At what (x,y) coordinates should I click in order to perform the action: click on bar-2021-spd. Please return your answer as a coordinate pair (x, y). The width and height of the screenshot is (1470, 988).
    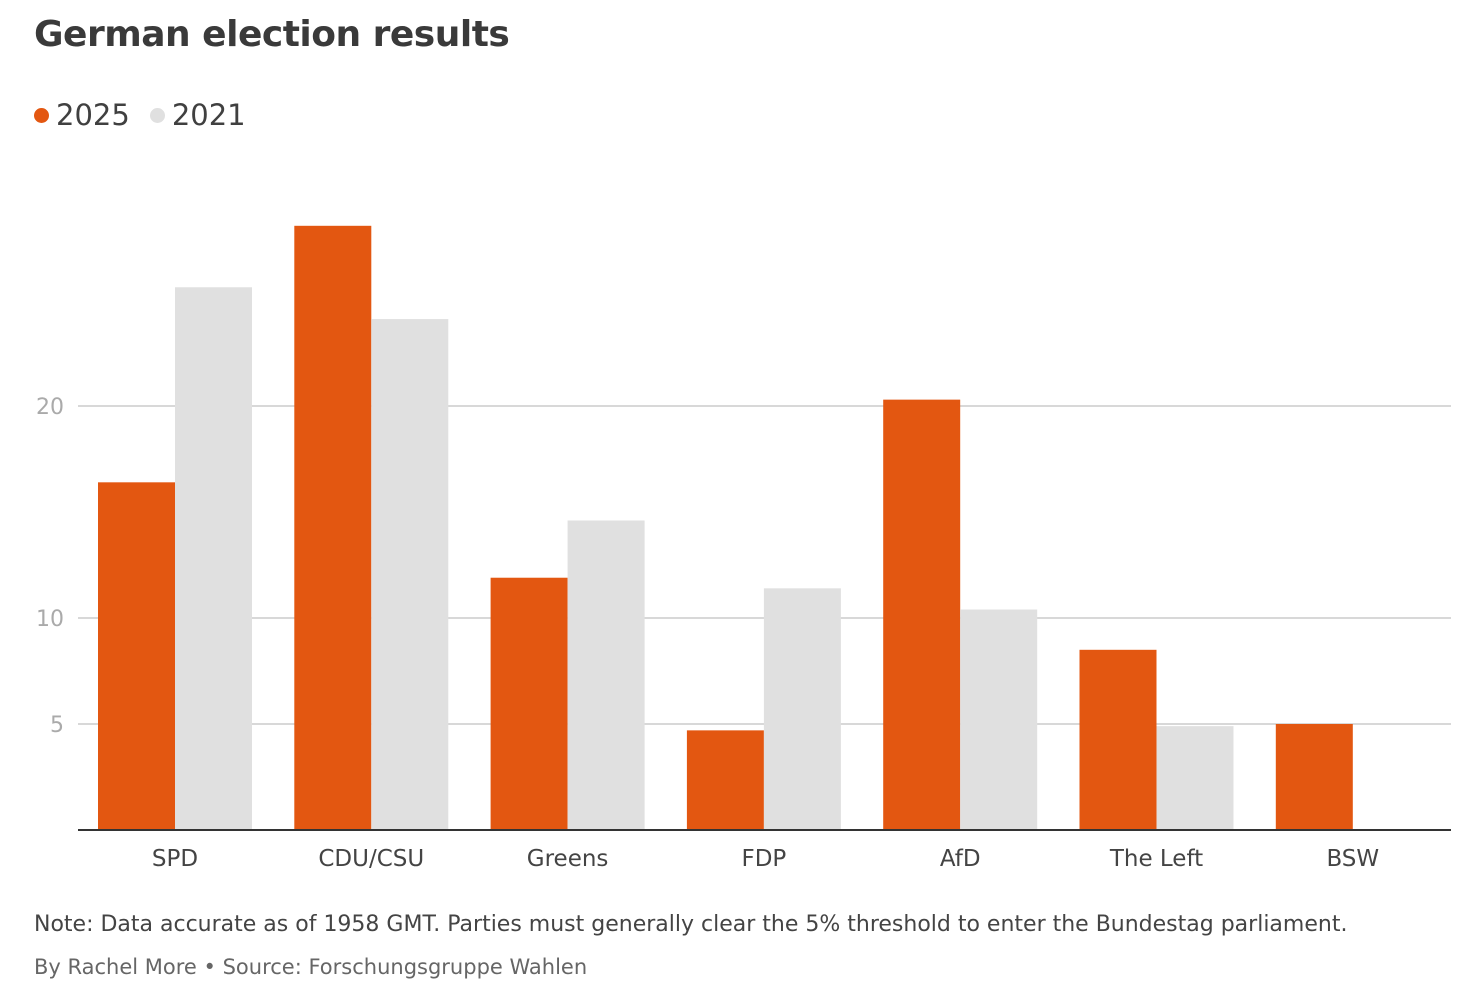
    Looking at the image, I should click on (213, 558).